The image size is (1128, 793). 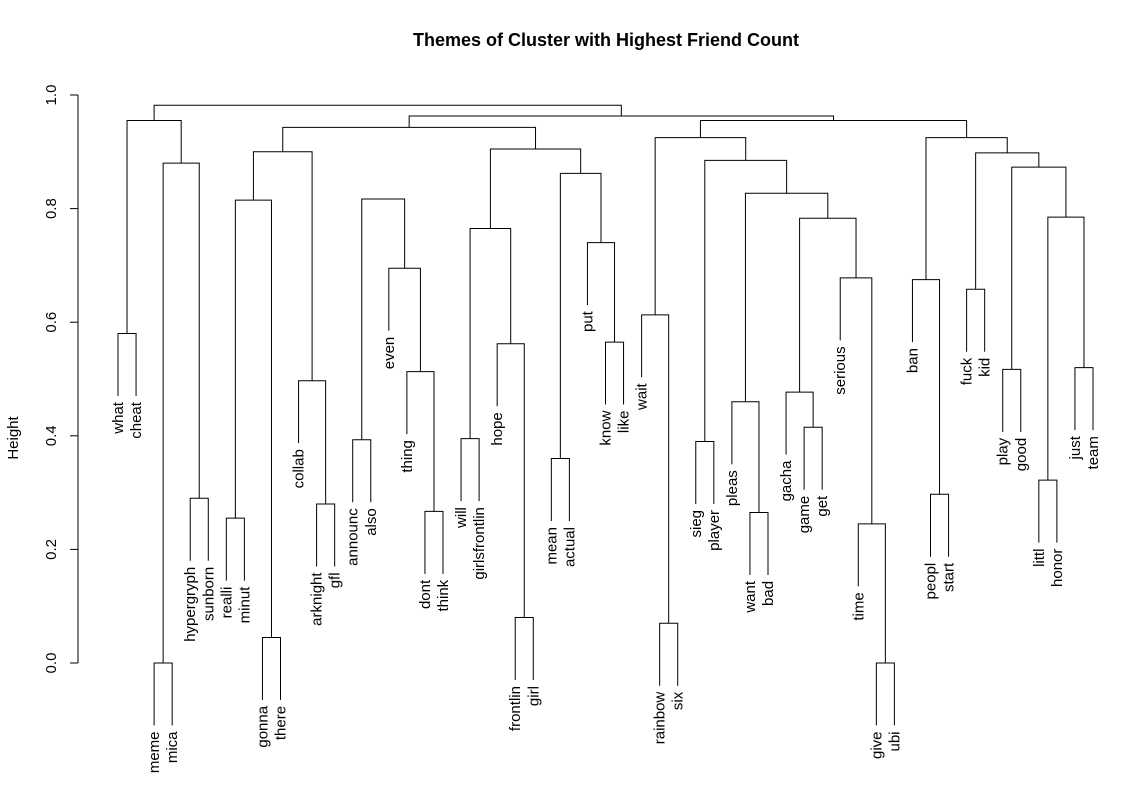 What do you see at coordinates (389, 353) in the screenshot?
I see `leaf-label-even: even` at bounding box center [389, 353].